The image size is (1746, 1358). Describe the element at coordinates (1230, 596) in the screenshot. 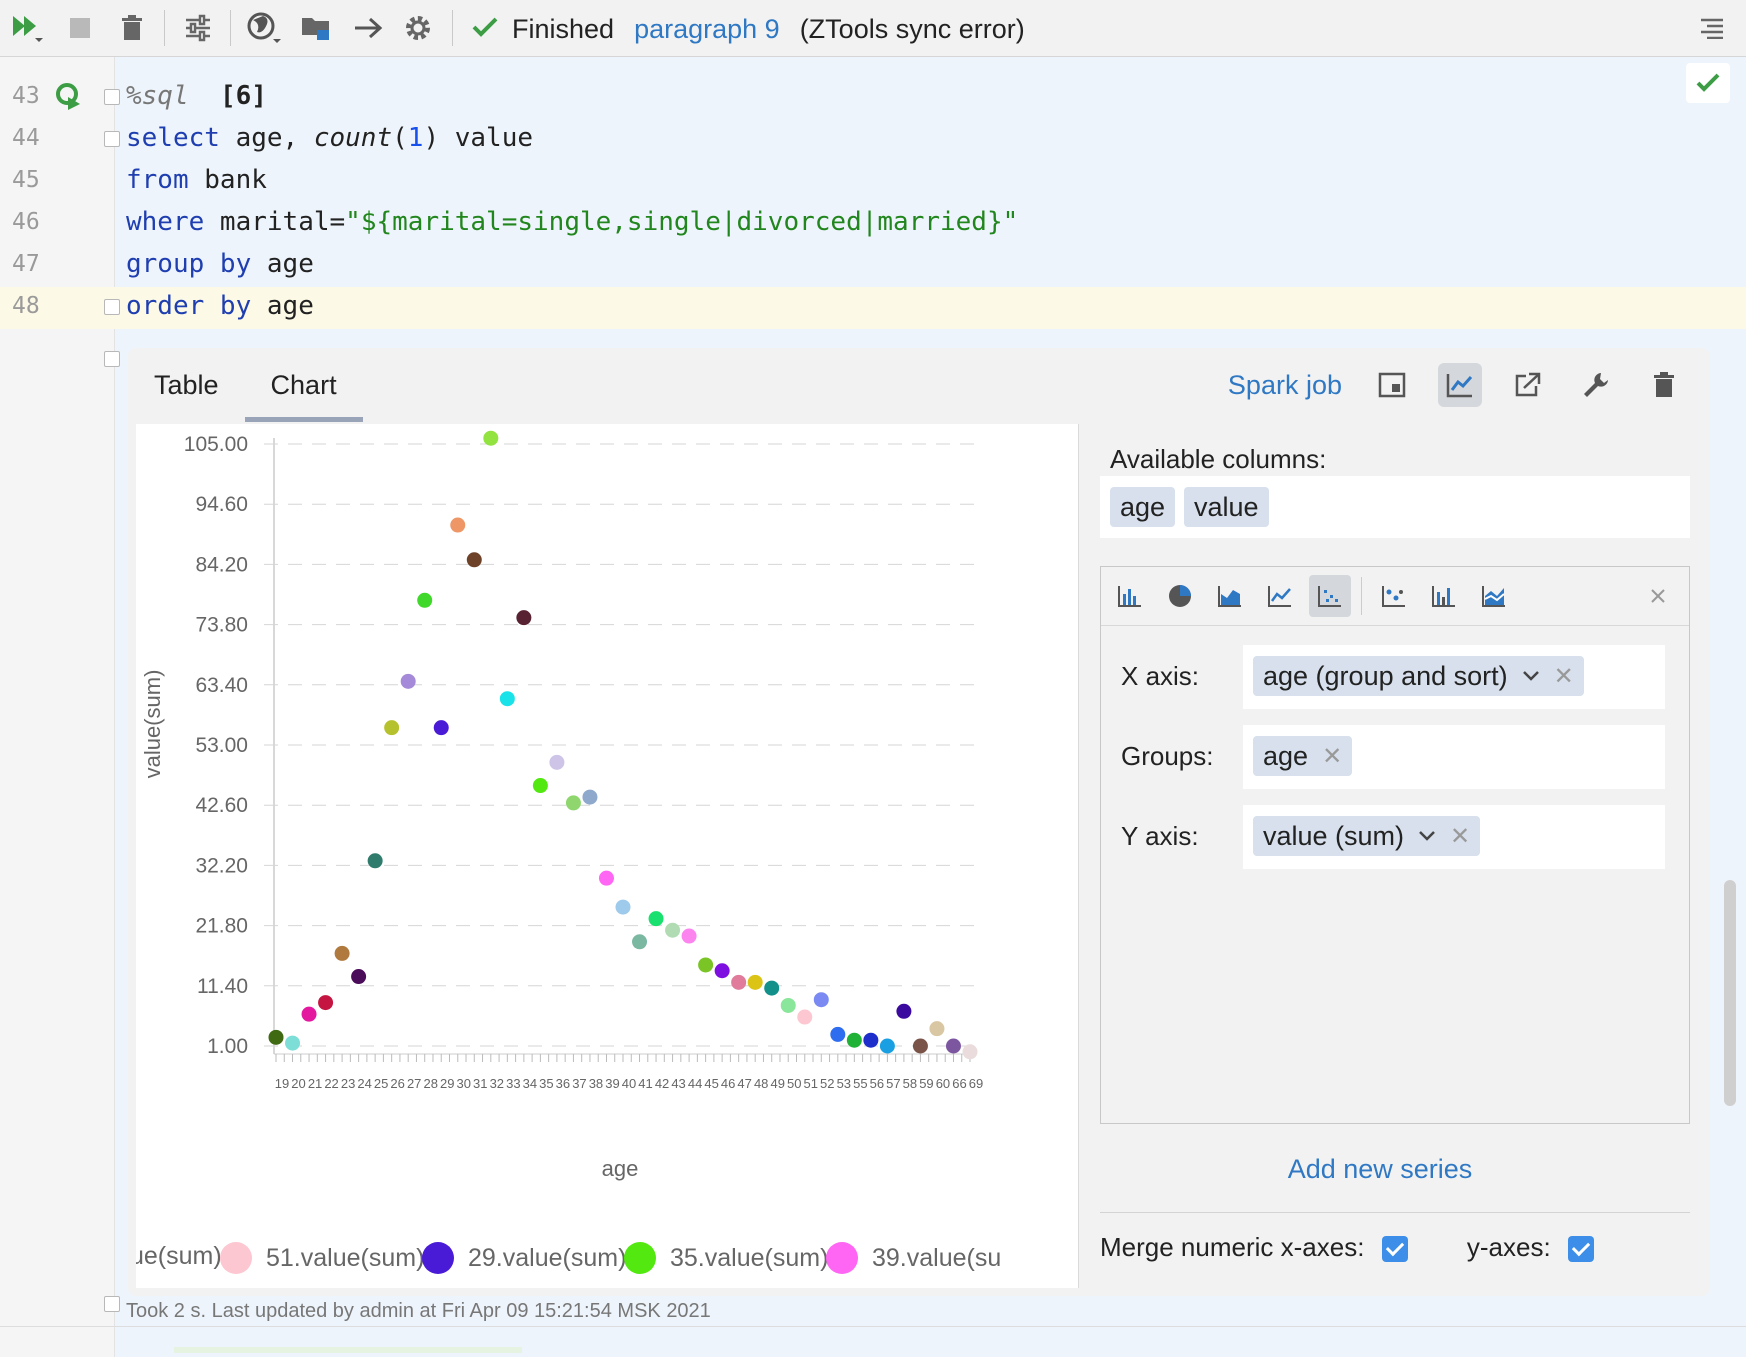

I see `area-chart-icon` at that location.